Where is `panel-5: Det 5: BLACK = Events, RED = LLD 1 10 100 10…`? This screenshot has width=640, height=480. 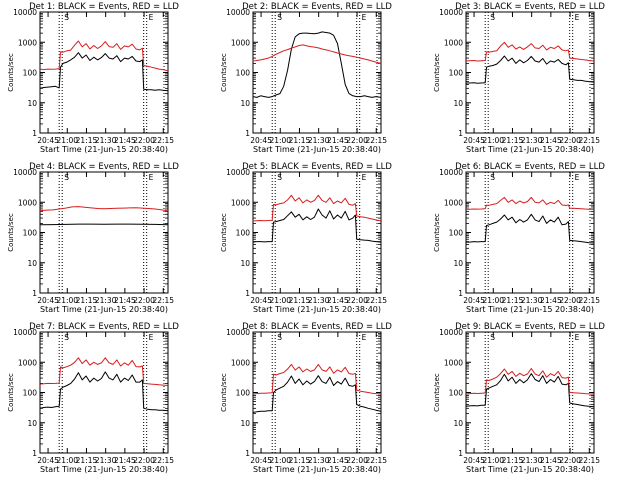
panel-5: Det 5: BLACK = Events, RED = LLD 1 10 100 10… is located at coordinates (306, 238).